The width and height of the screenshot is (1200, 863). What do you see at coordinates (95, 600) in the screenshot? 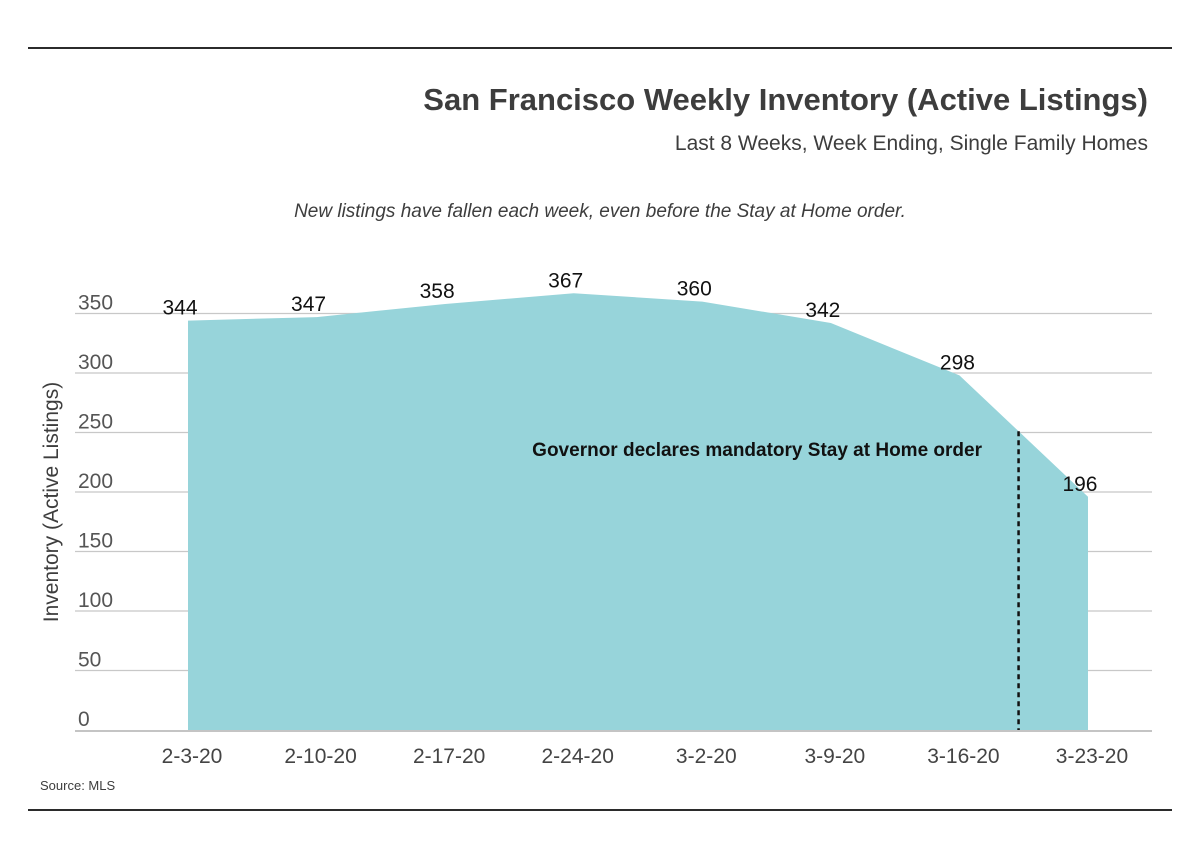
I see `y-tick-label: 100` at bounding box center [95, 600].